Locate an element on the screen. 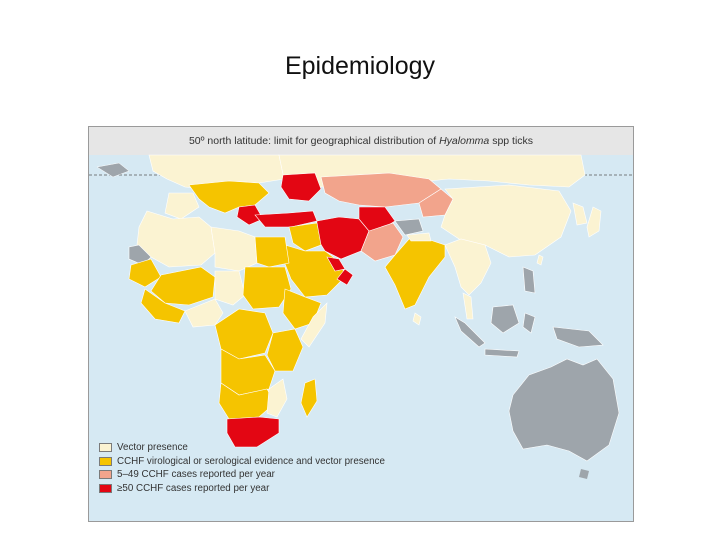  legend-label: 5–49 CCHF cases reported per year is located at coordinates (196, 475).